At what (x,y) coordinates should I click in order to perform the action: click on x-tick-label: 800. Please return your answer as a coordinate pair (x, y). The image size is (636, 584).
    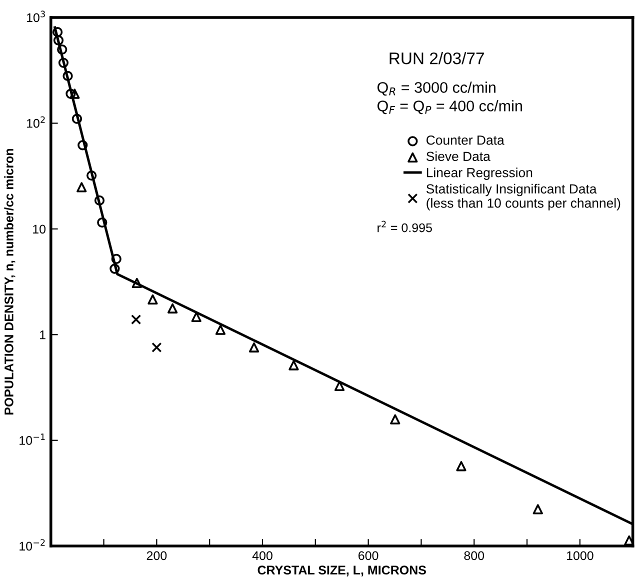
    Looking at the image, I should click on (474, 555).